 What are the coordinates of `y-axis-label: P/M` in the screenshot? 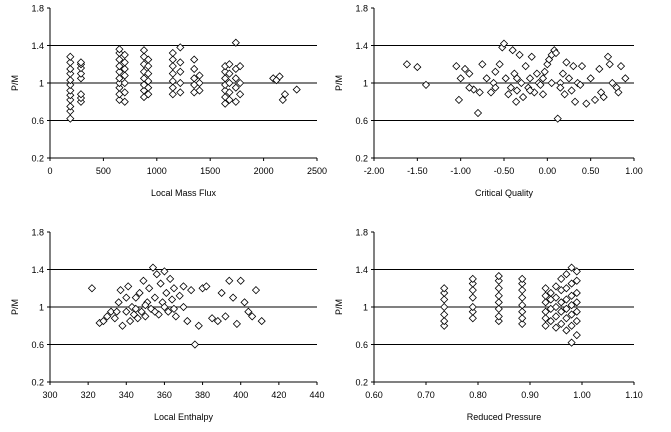 It's located at (15, 83).